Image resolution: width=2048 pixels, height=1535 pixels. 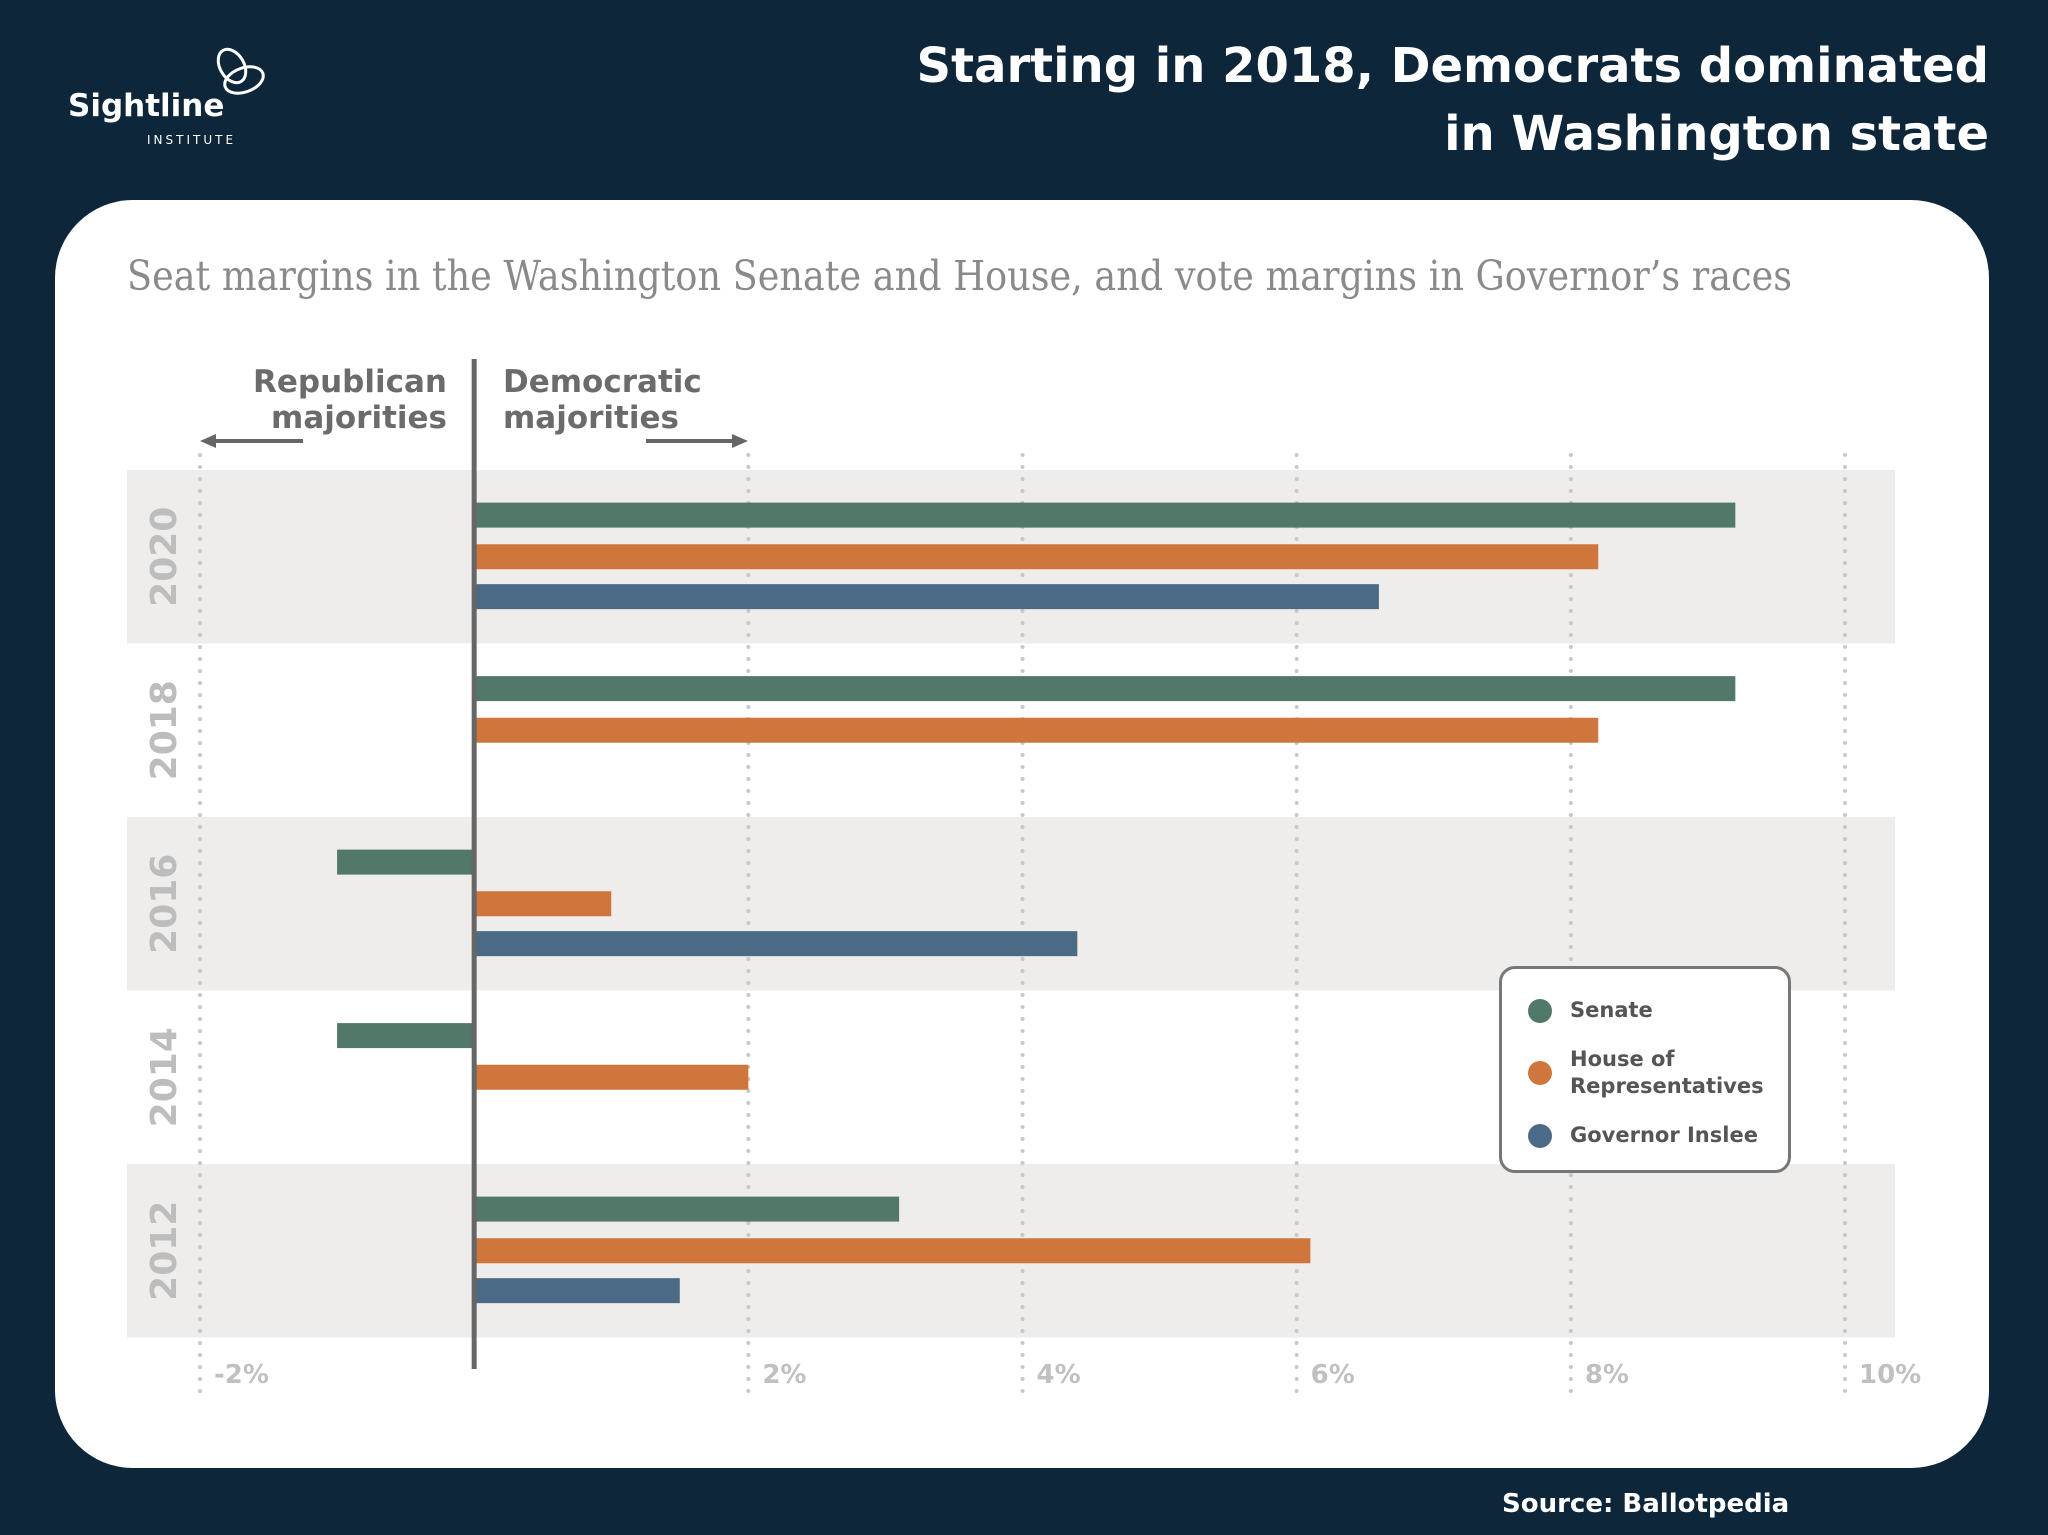 What do you see at coordinates (602, 382) in the screenshot?
I see `annotation: Democratic` at bounding box center [602, 382].